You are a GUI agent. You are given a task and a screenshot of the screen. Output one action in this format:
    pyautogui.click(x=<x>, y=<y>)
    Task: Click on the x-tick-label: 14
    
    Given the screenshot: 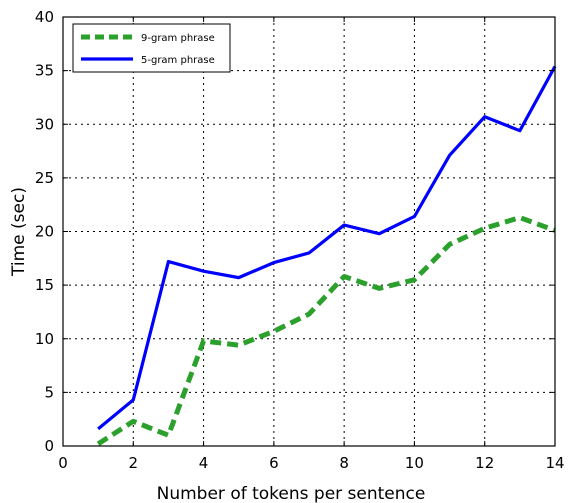 What is the action you would take?
    pyautogui.click(x=554, y=463)
    